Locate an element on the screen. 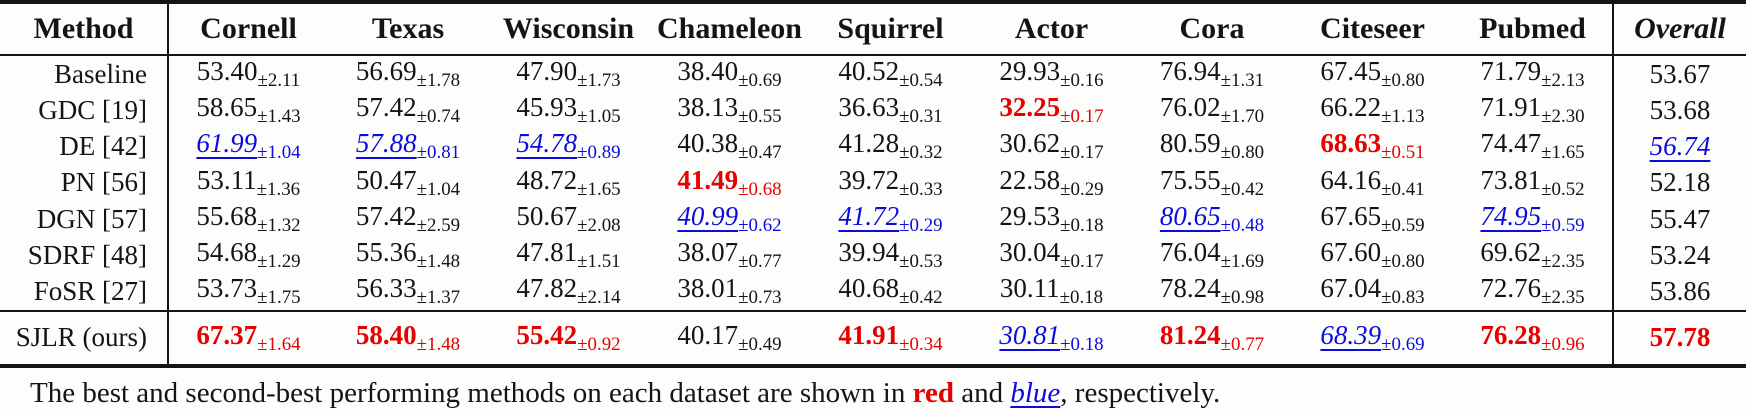 This screenshot has height=415, width=1746. score-value: 76.94±1.31 is located at coordinates (1212, 74).